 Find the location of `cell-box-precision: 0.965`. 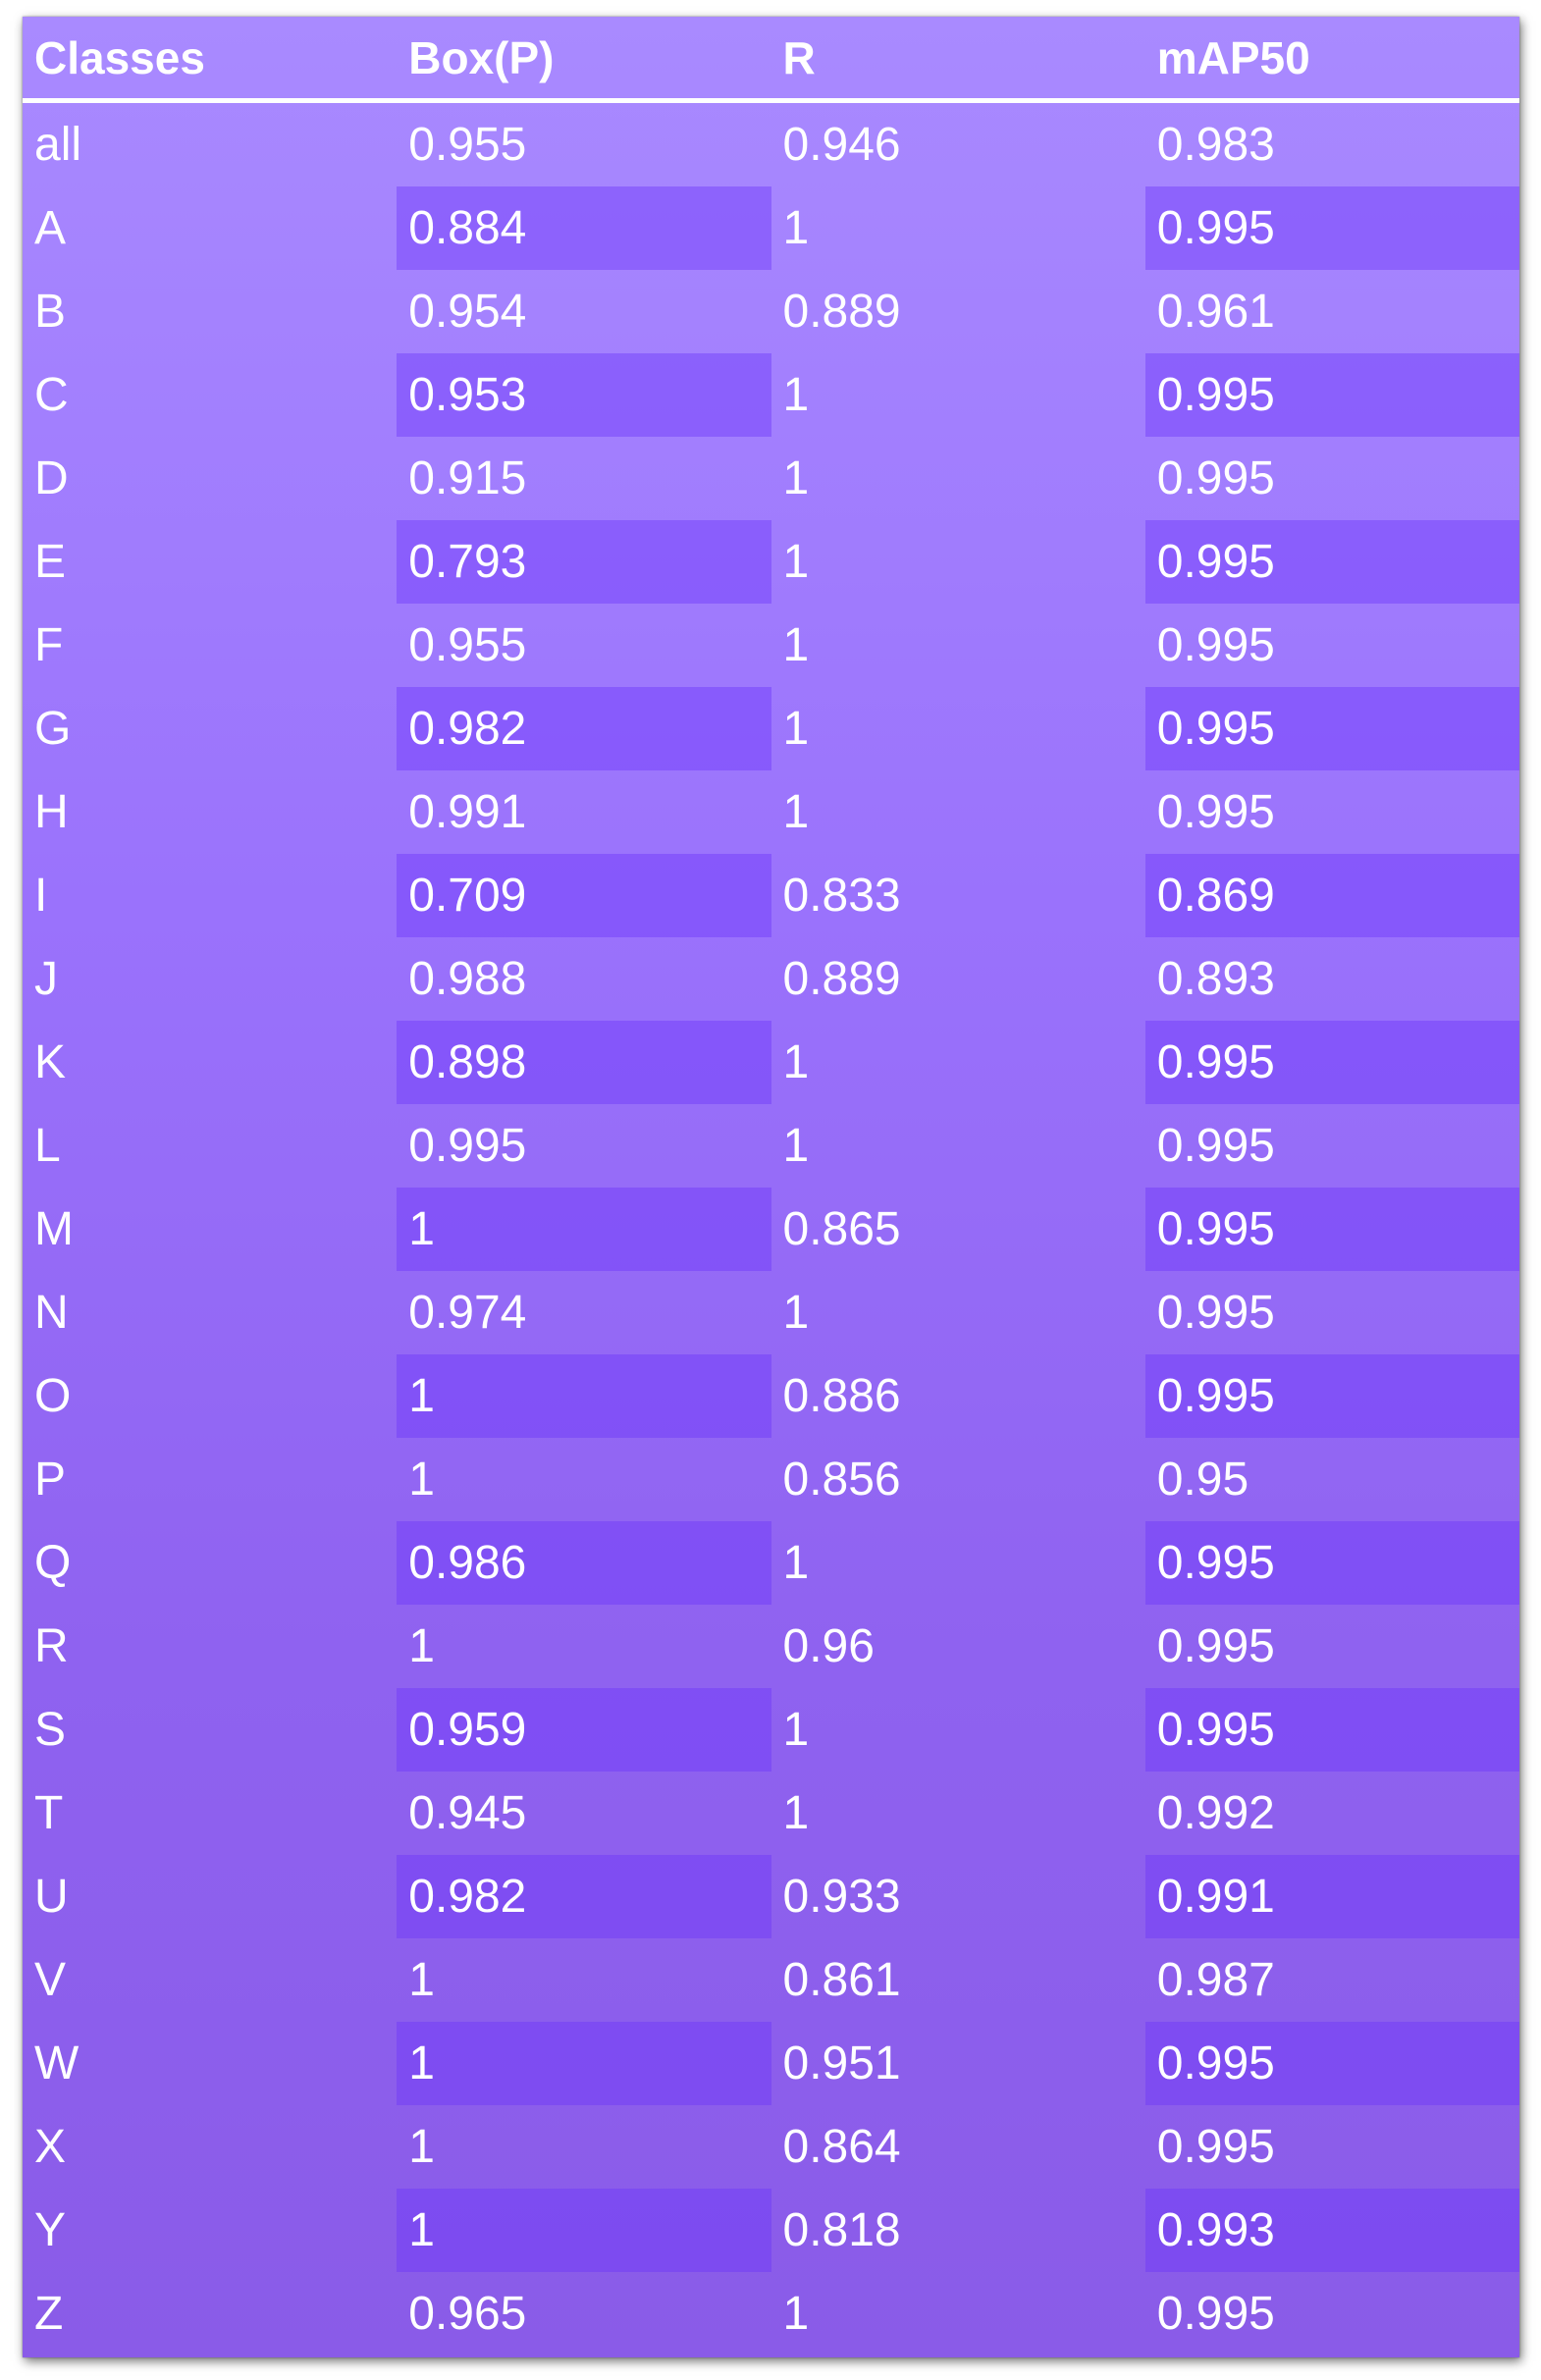

cell-box-precision: 0.965 is located at coordinates (468, 2314).